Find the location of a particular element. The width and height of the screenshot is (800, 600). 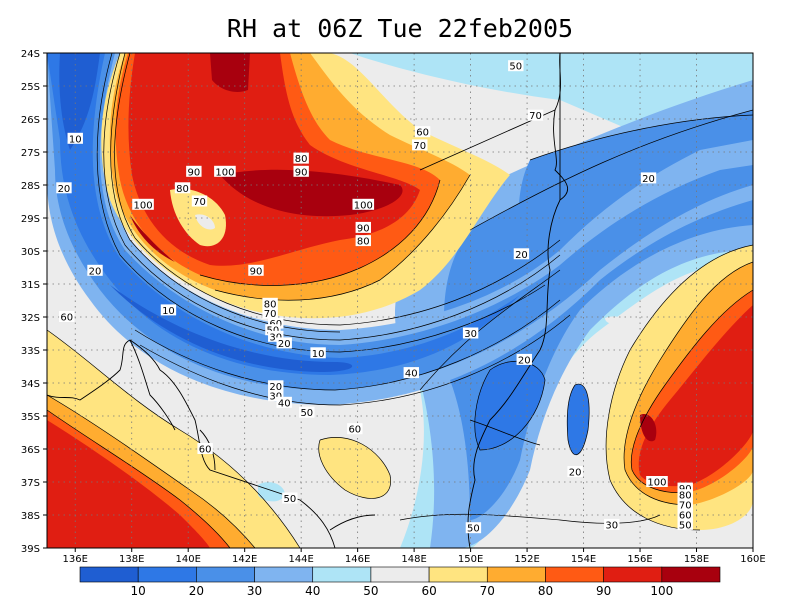

contour-label-text: 40 is located at coordinates (411, 374).